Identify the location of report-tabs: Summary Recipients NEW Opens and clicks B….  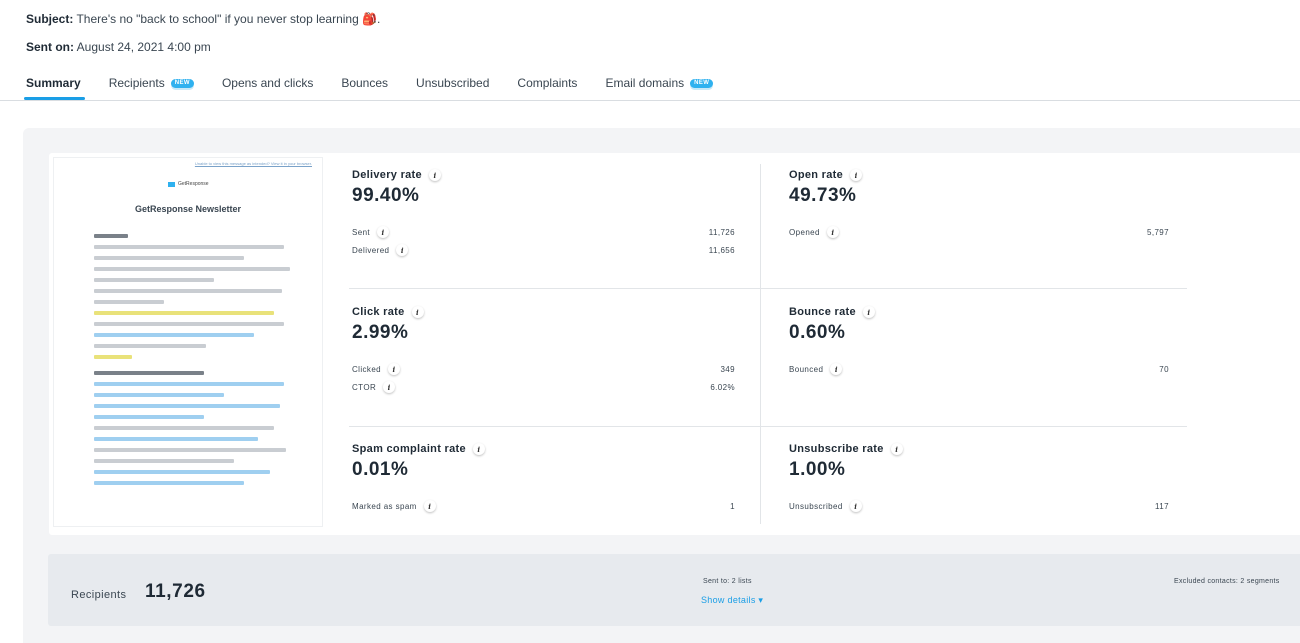
(382, 88).